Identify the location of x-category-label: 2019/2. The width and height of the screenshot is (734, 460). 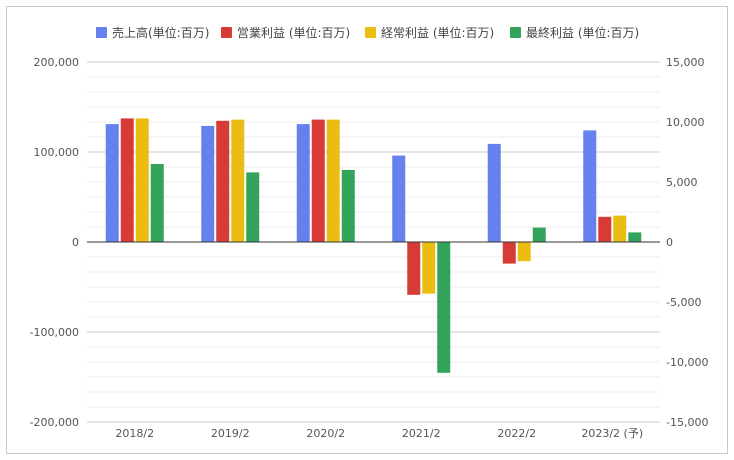
(230, 433).